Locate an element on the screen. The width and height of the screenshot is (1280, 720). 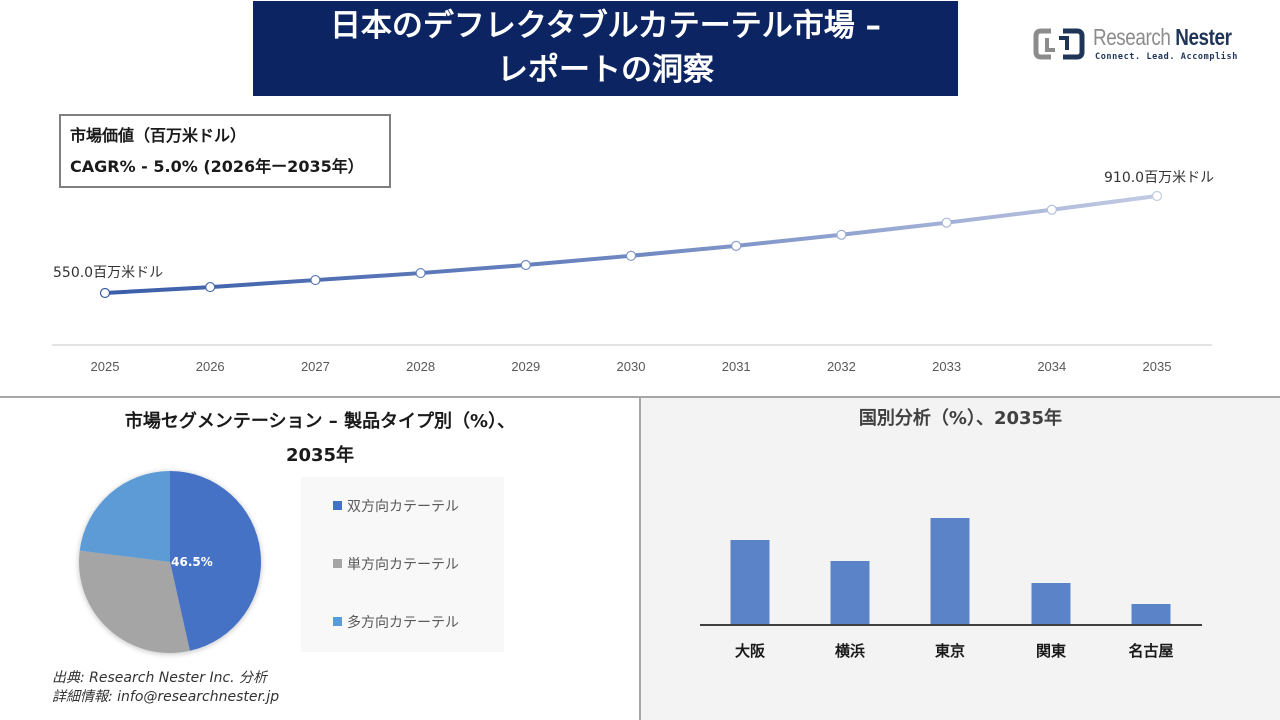
pie-data-label: 46.5% is located at coordinates (192, 562).